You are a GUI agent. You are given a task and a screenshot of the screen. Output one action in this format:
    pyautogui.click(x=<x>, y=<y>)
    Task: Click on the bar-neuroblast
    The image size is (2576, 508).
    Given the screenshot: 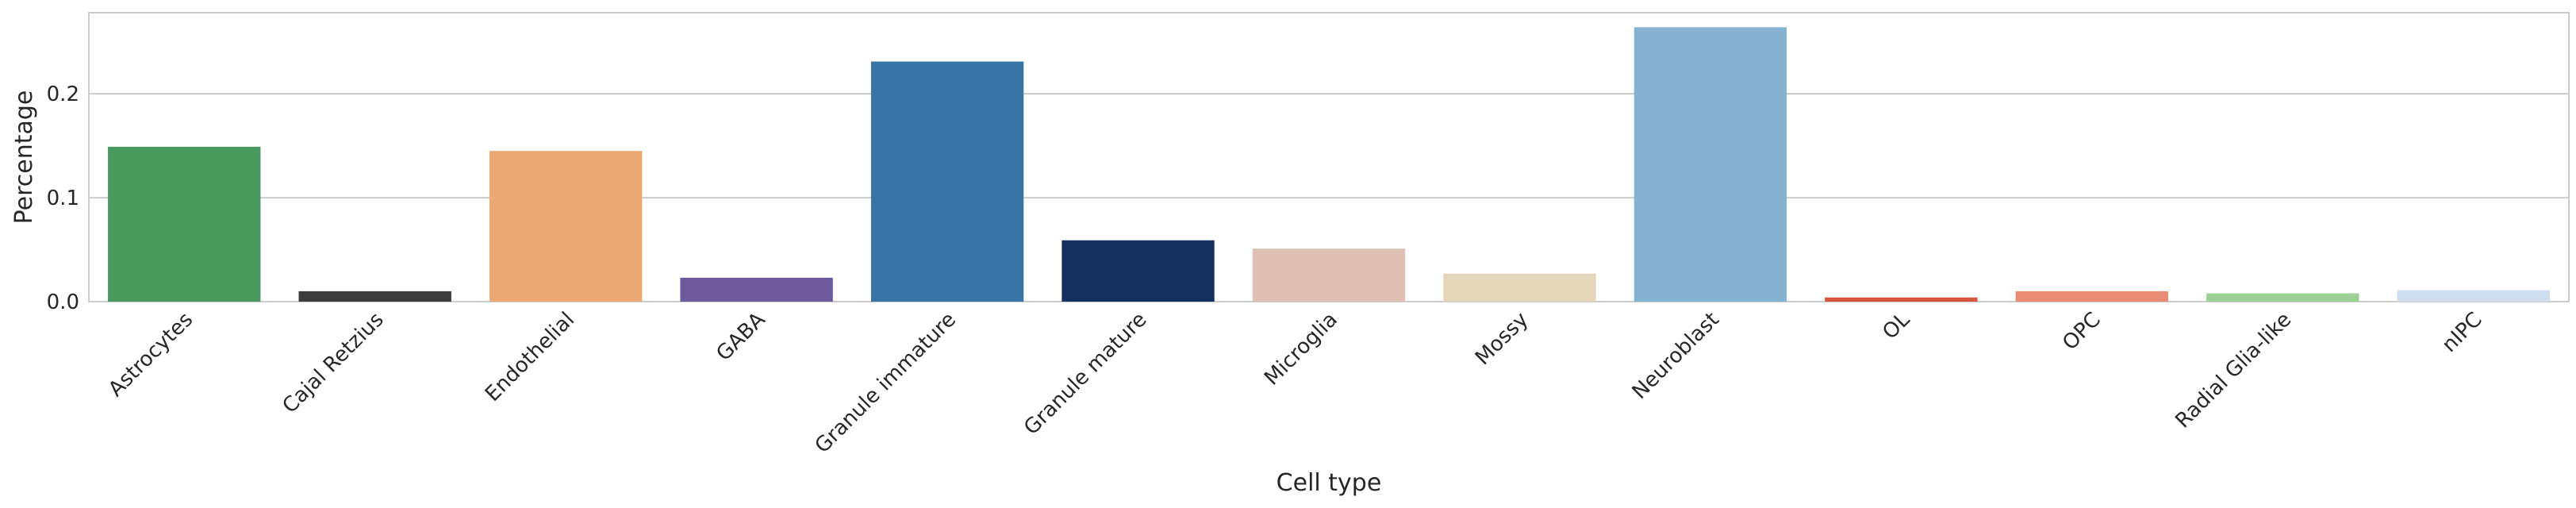 What is the action you would take?
    pyautogui.click(x=1710, y=164)
    